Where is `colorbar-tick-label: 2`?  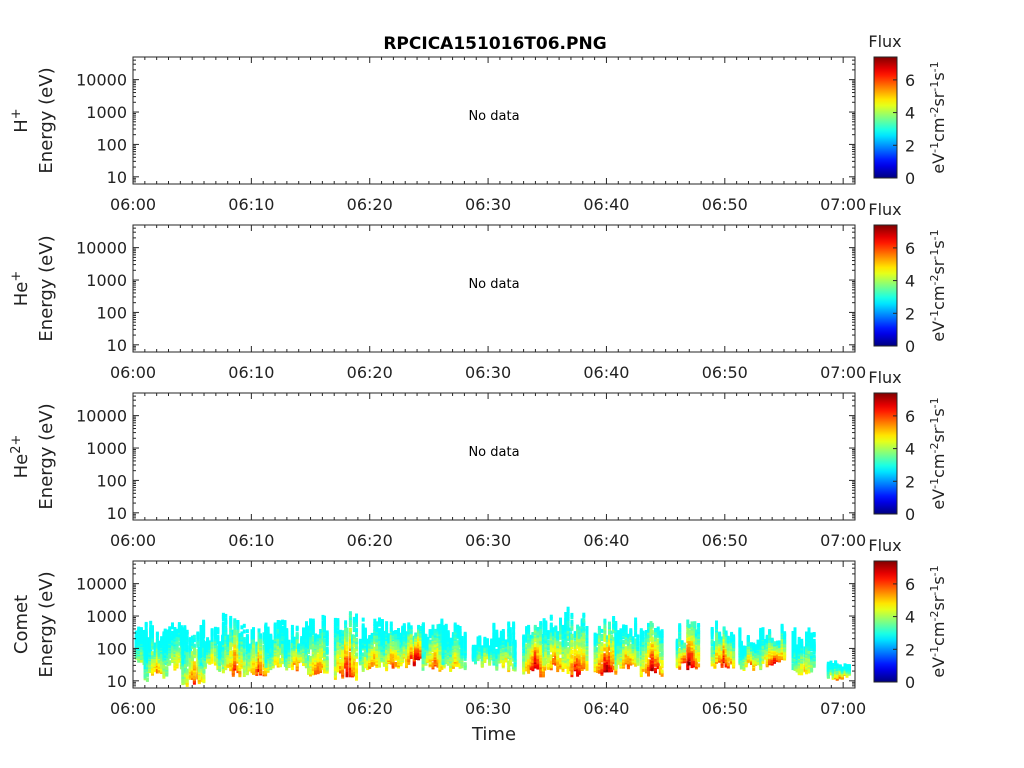
colorbar-tick-label: 2 is located at coordinates (910, 145).